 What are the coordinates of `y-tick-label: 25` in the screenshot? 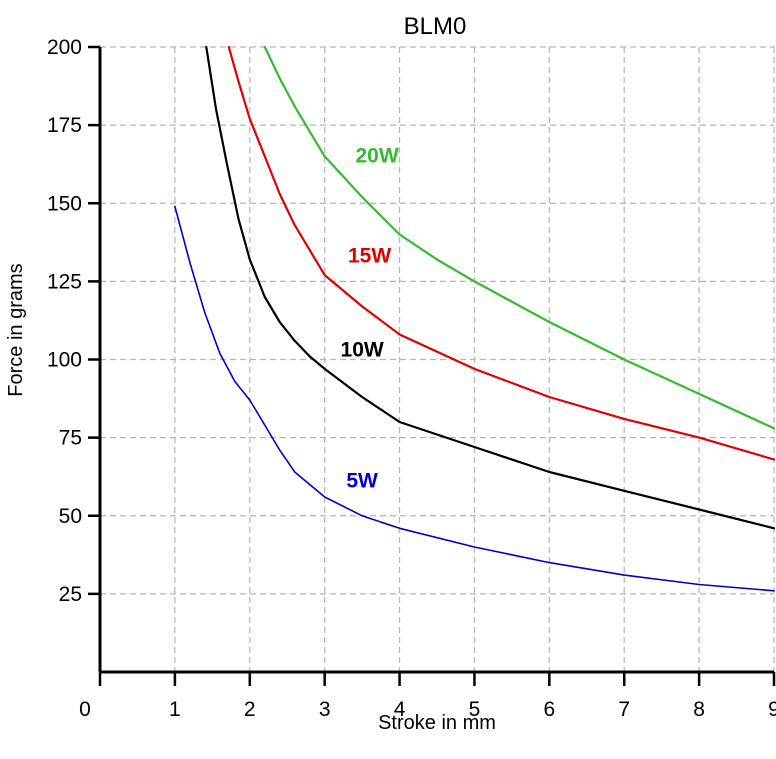 It's located at (70, 594).